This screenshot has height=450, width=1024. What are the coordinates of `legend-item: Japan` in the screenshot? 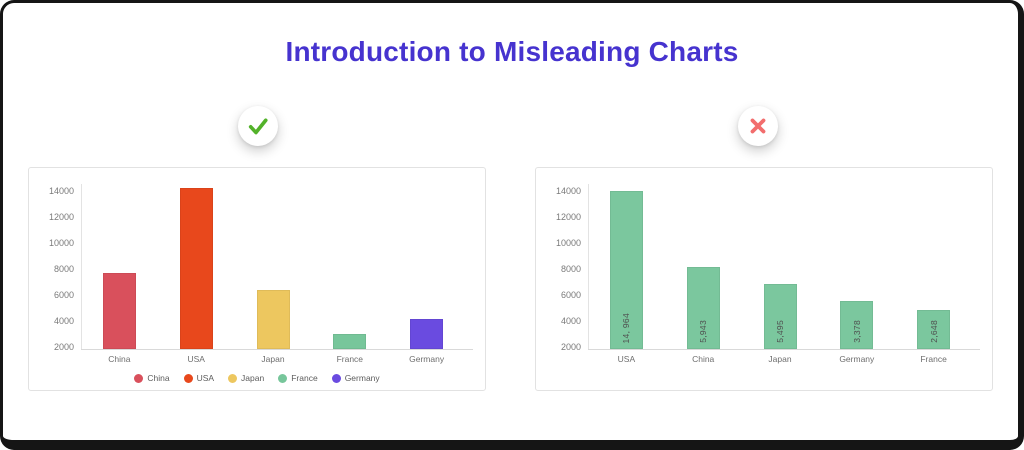 It's located at (246, 378).